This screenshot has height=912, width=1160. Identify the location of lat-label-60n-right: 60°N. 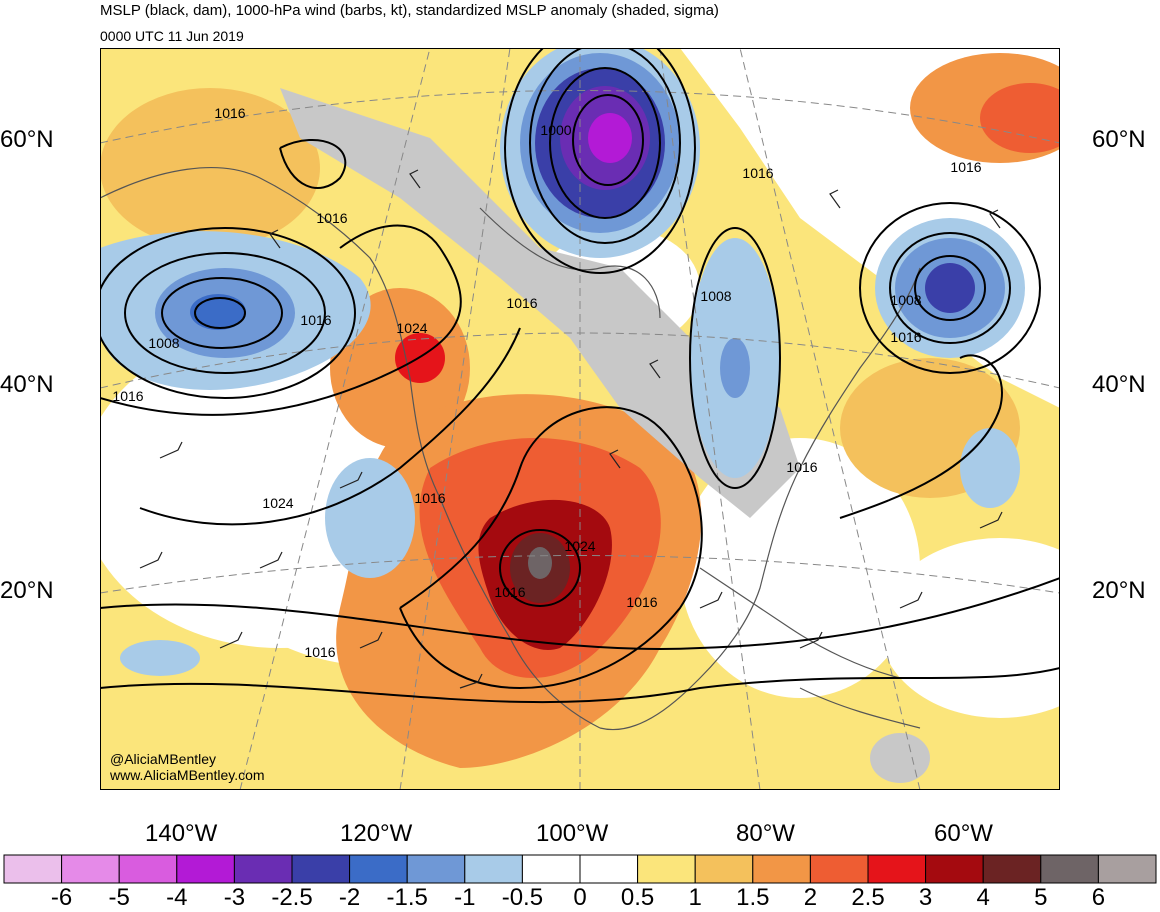
(1119, 139).